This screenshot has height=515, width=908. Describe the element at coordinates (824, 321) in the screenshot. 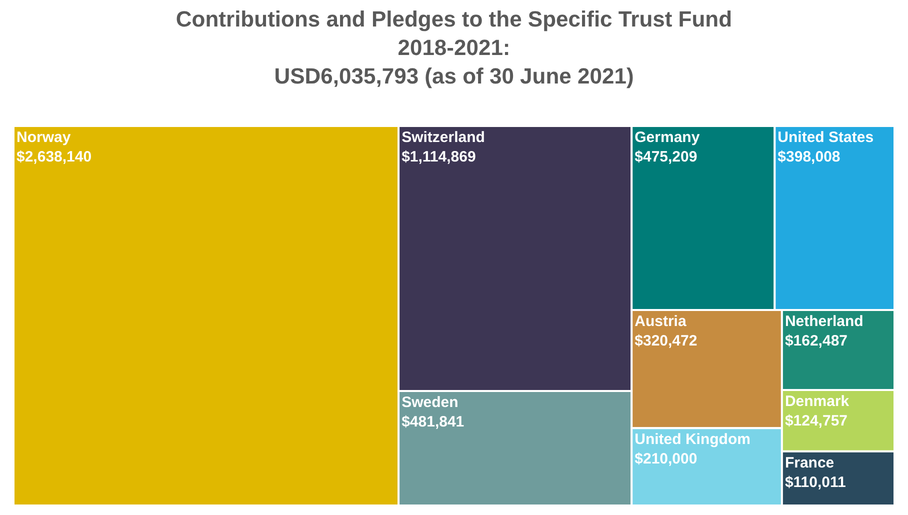

I see `category-label: Netherland` at that location.